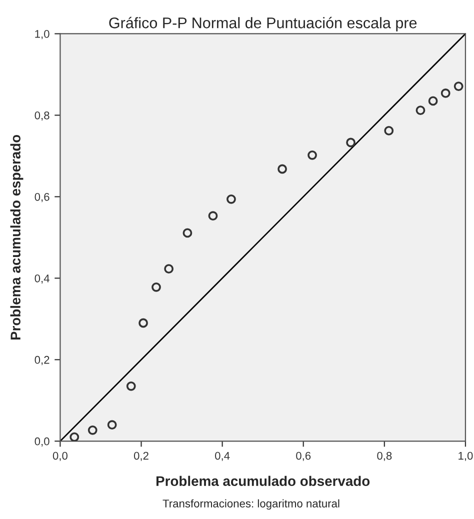 This screenshot has height=519, width=474. I want to click on x-tick-label: 1,0, so click(465, 457).